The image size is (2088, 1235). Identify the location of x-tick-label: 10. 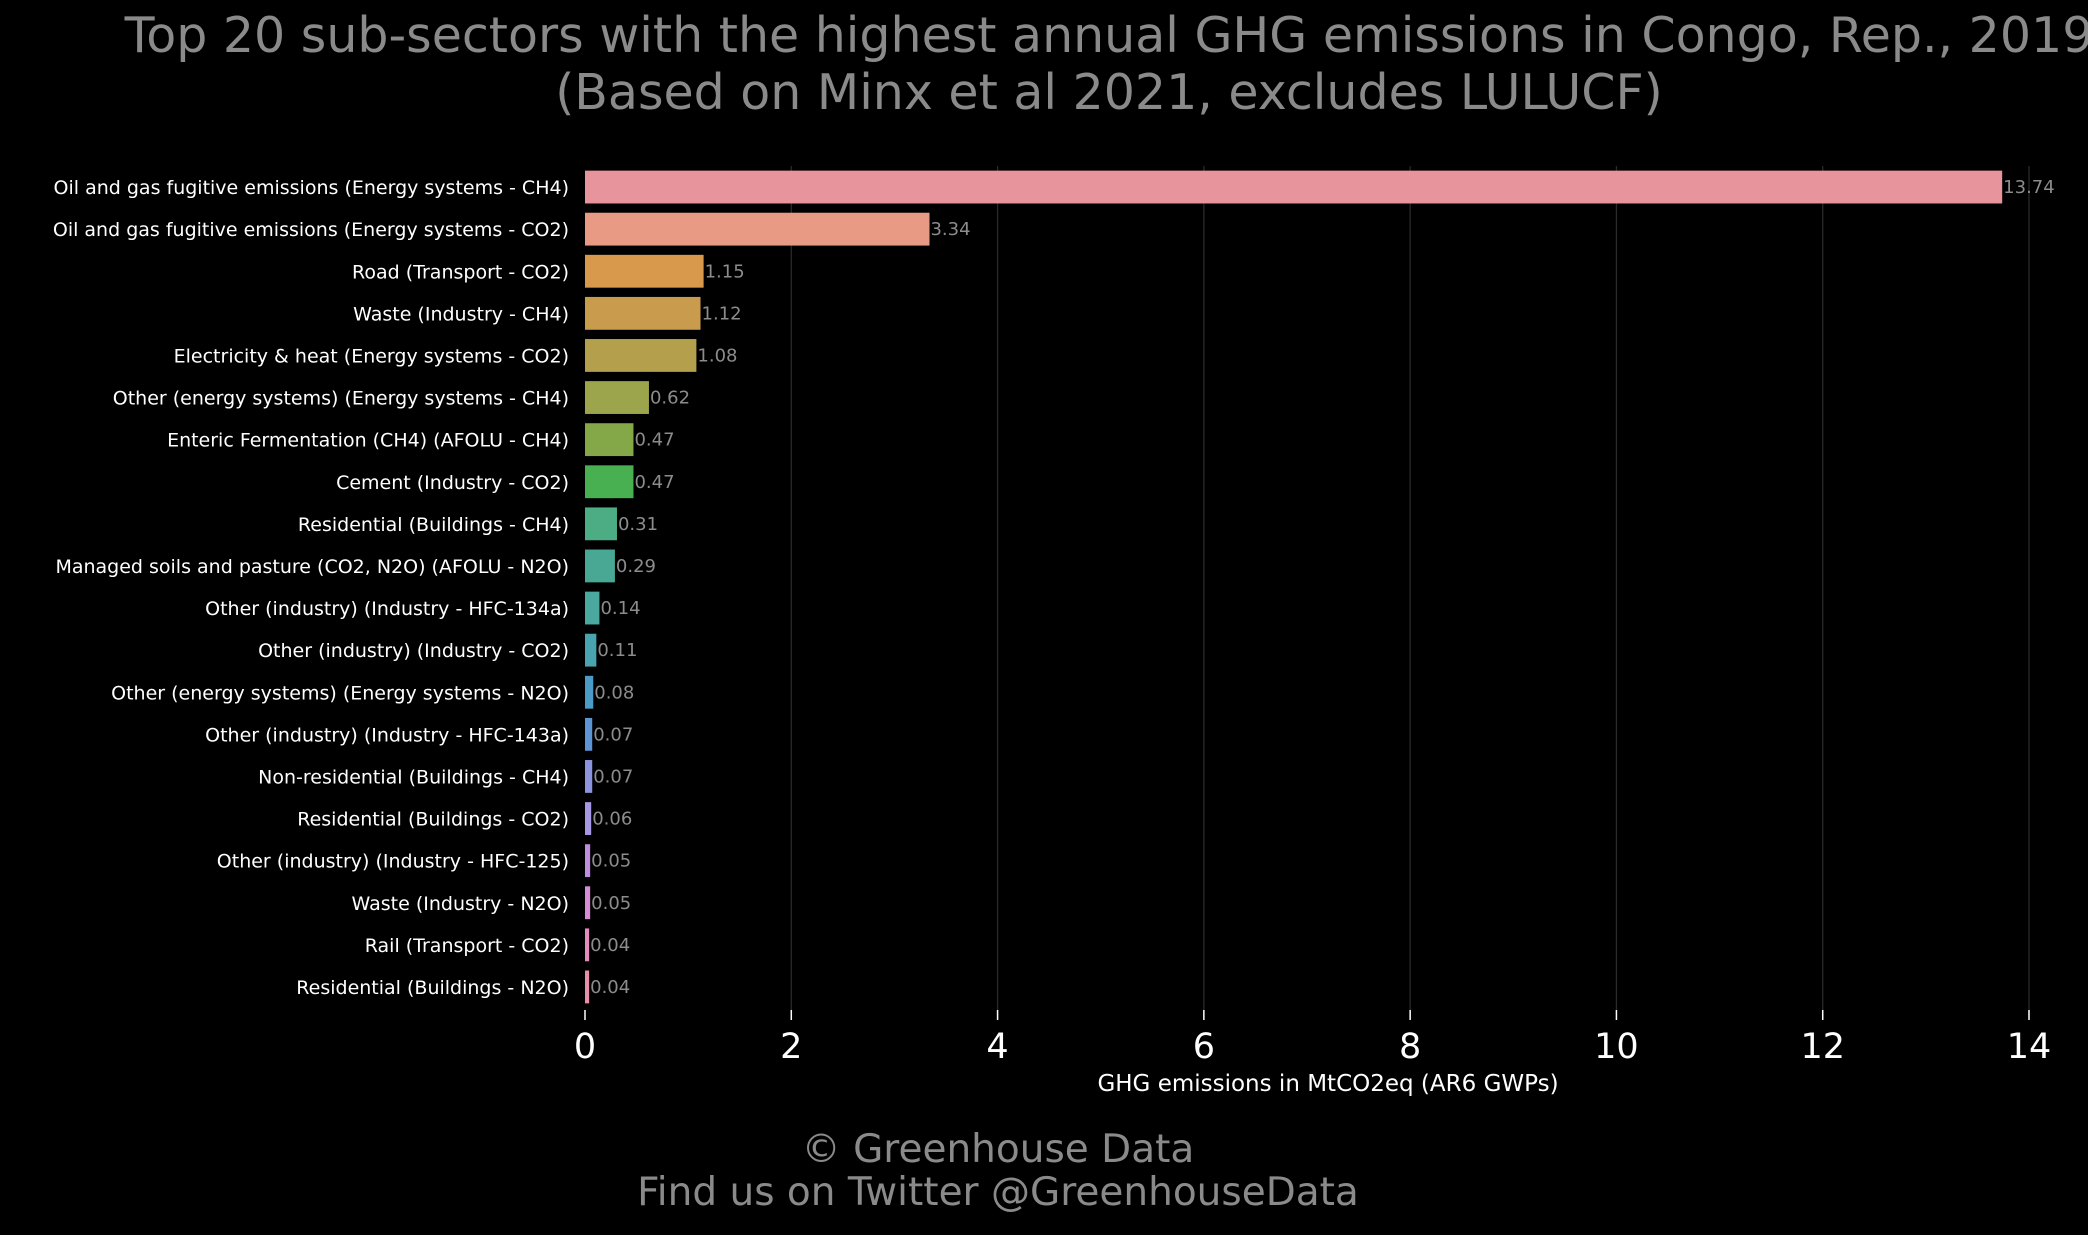
(1616, 1047).